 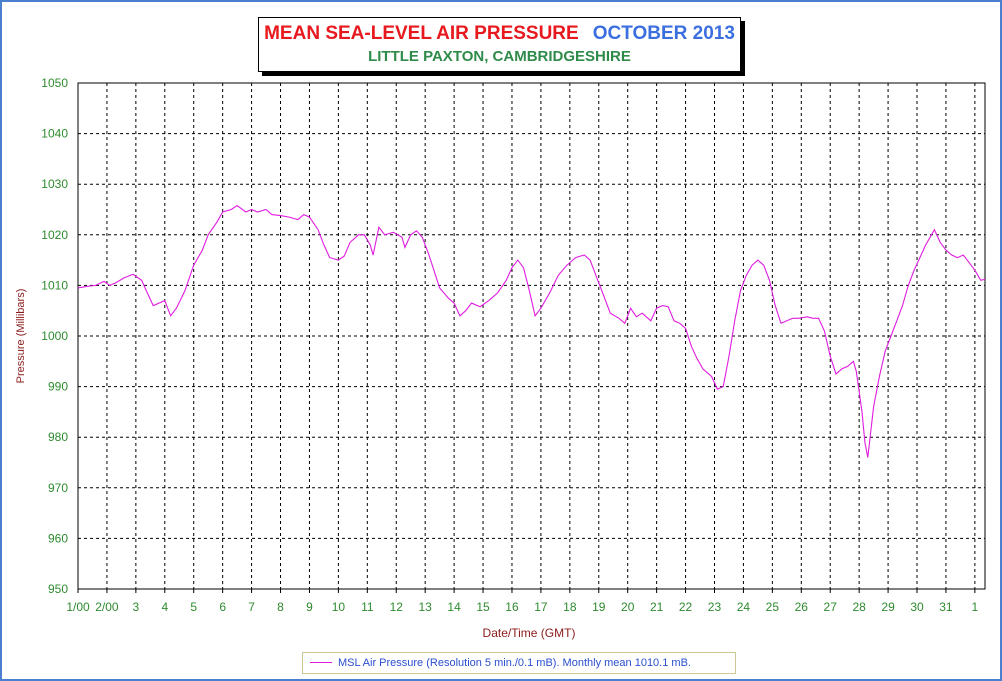 I want to click on x-tick-label: 12, so click(x=397, y=607).